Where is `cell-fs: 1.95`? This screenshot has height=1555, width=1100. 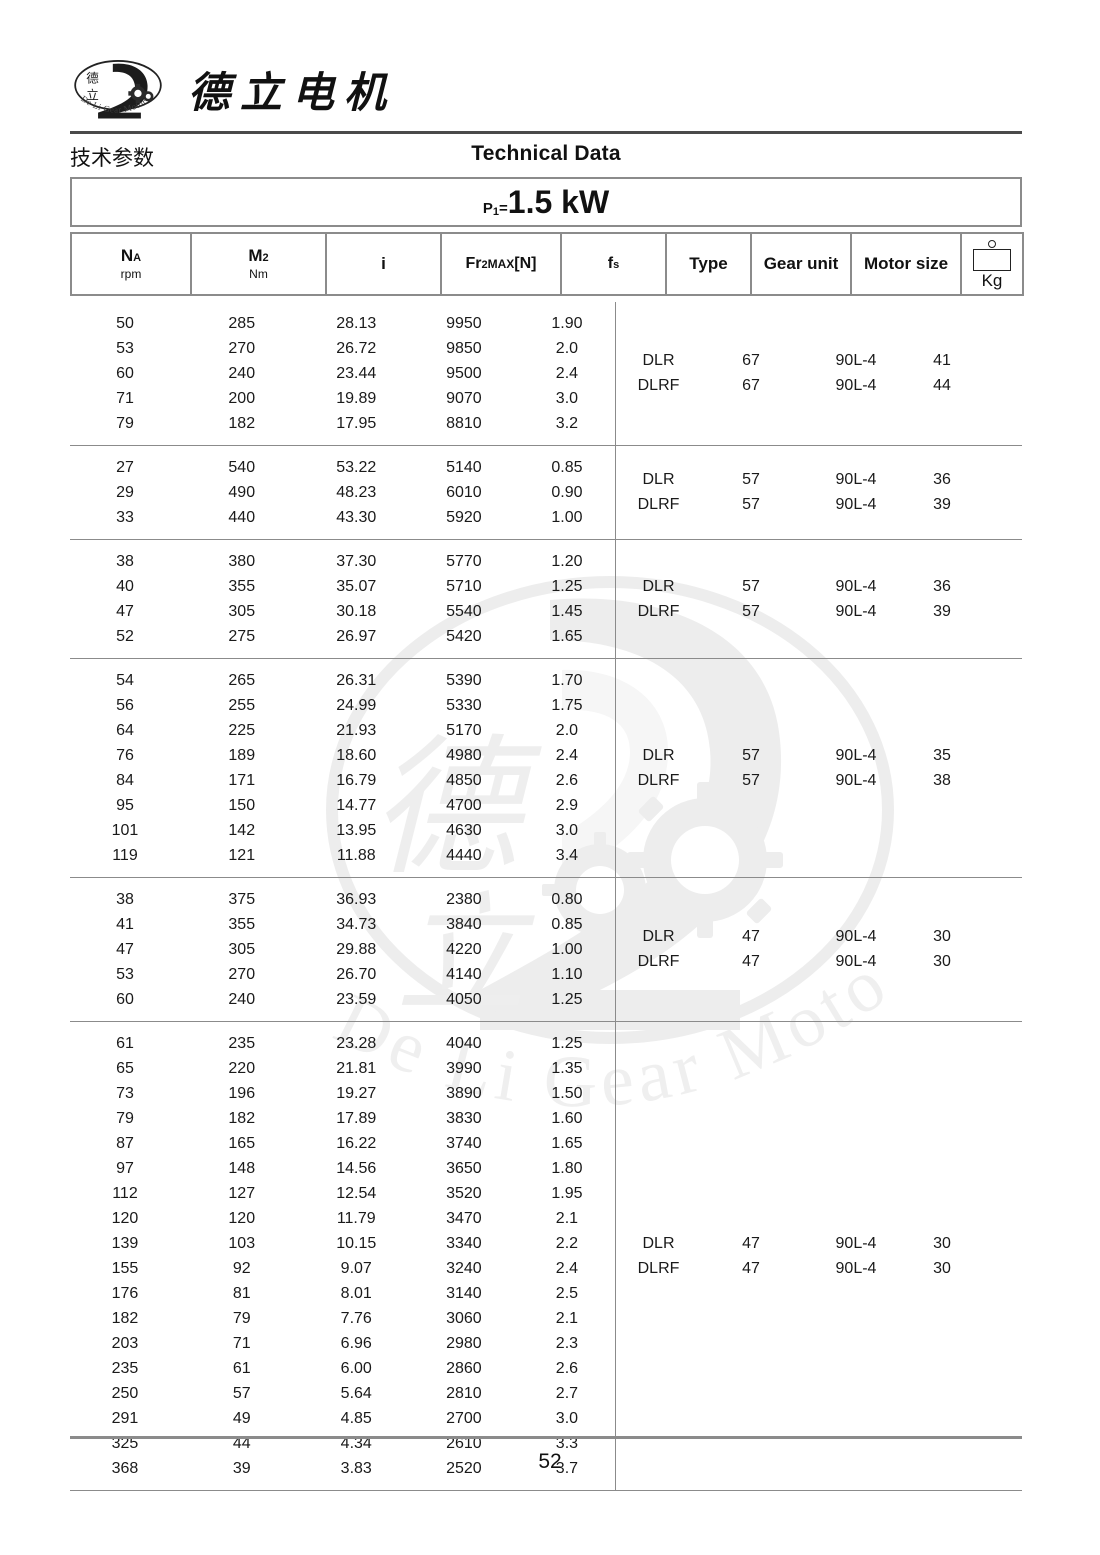
cell-fs: 1.95 is located at coordinates (567, 1193).